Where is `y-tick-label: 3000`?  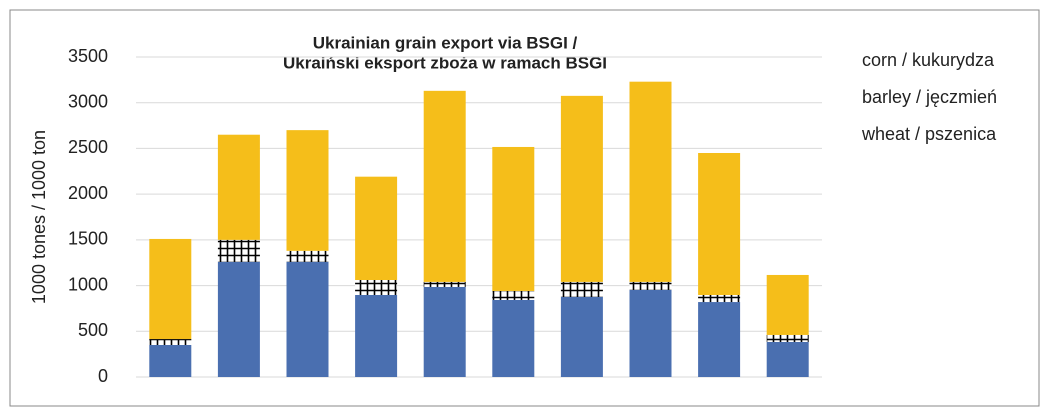
y-tick-label: 3000 is located at coordinates (88, 101).